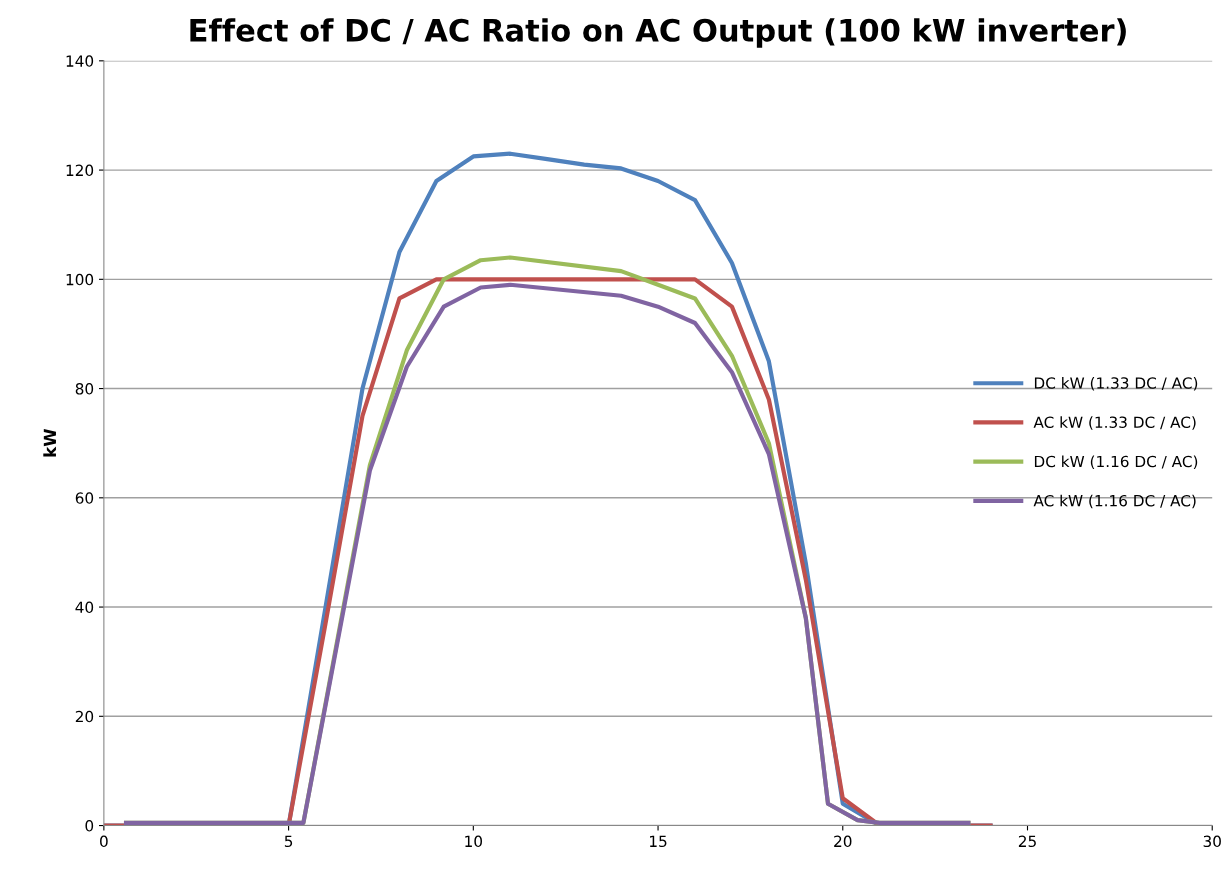 This screenshot has height=869, width=1222. I want to click on x-tick-label: 20, so click(843, 841).